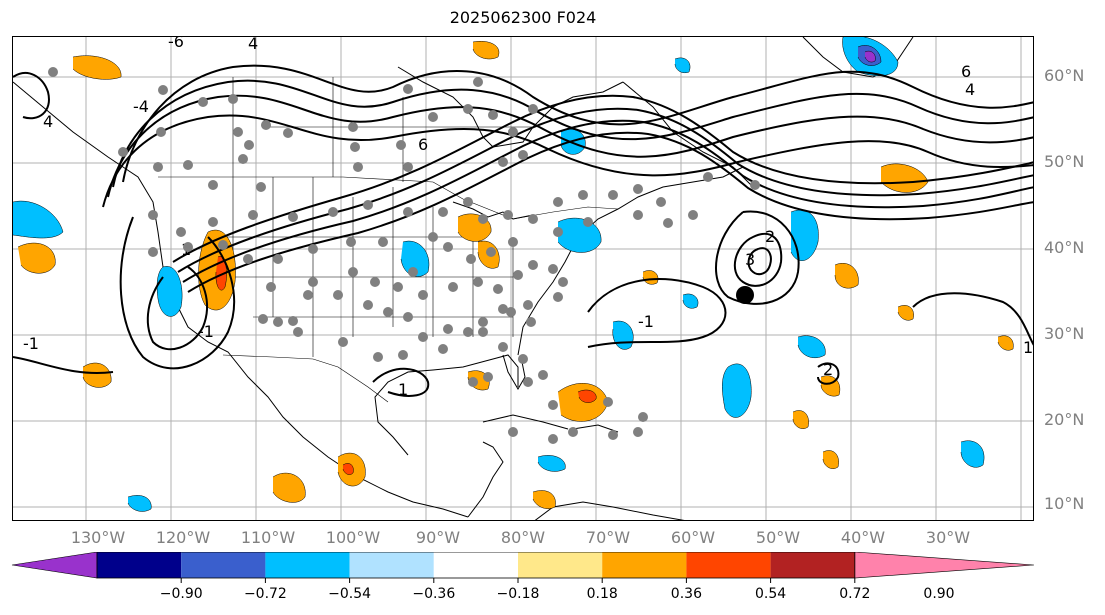  Describe the element at coordinates (1064, 419) in the screenshot. I see `lat-label-4: 20°N` at that location.